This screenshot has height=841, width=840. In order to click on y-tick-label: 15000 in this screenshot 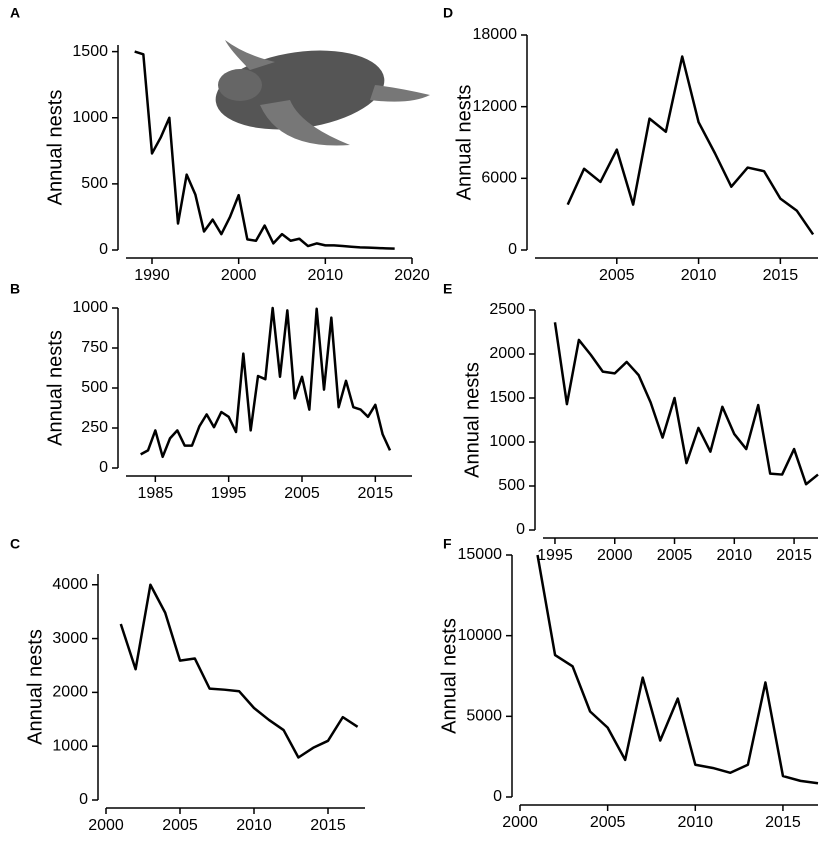, I will do `click(480, 554)`.